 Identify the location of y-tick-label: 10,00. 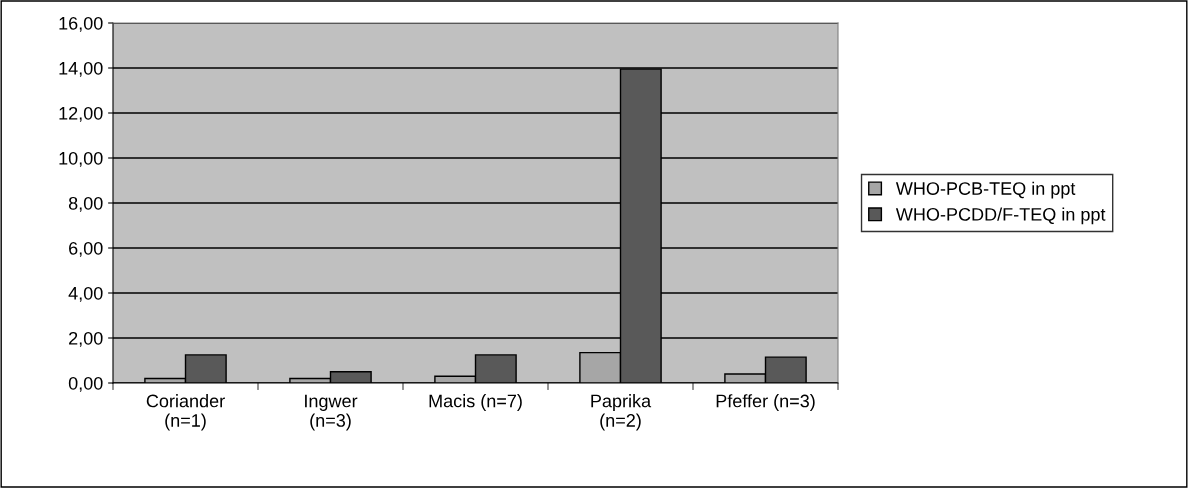
(81, 159).